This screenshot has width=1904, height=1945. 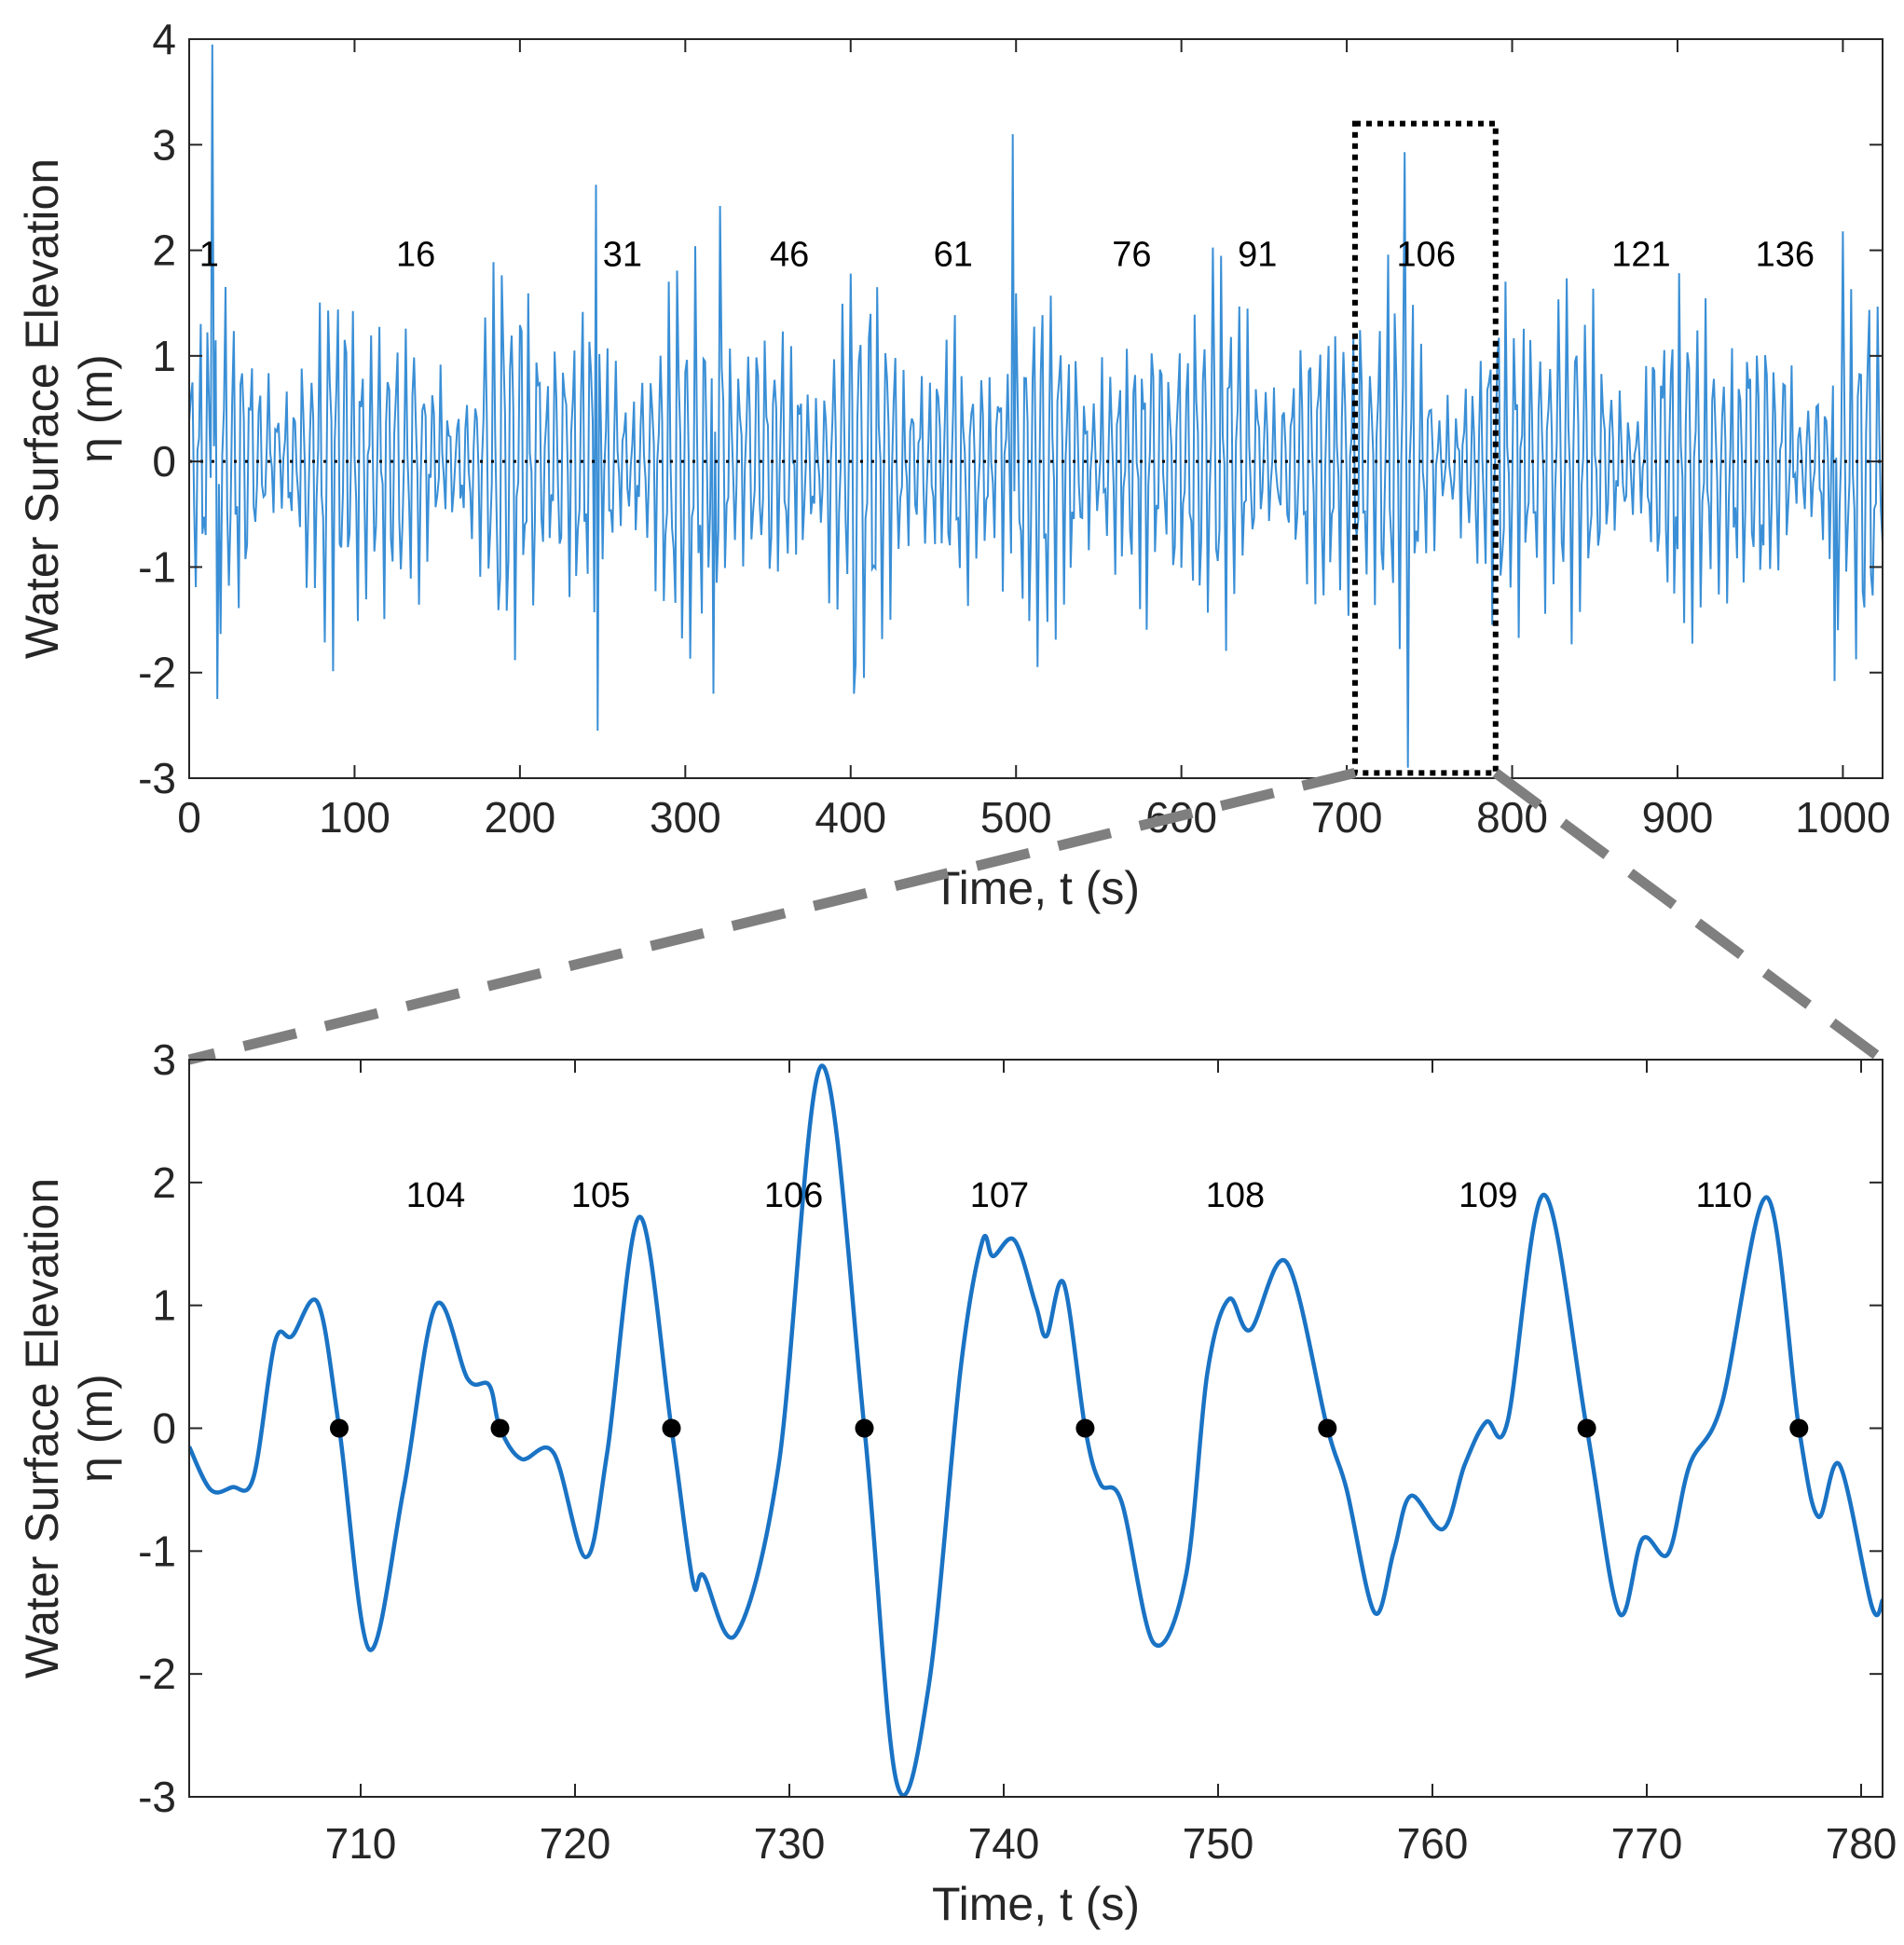 What do you see at coordinates (772, 916) in the screenshot?
I see `zoom-connector-left` at bounding box center [772, 916].